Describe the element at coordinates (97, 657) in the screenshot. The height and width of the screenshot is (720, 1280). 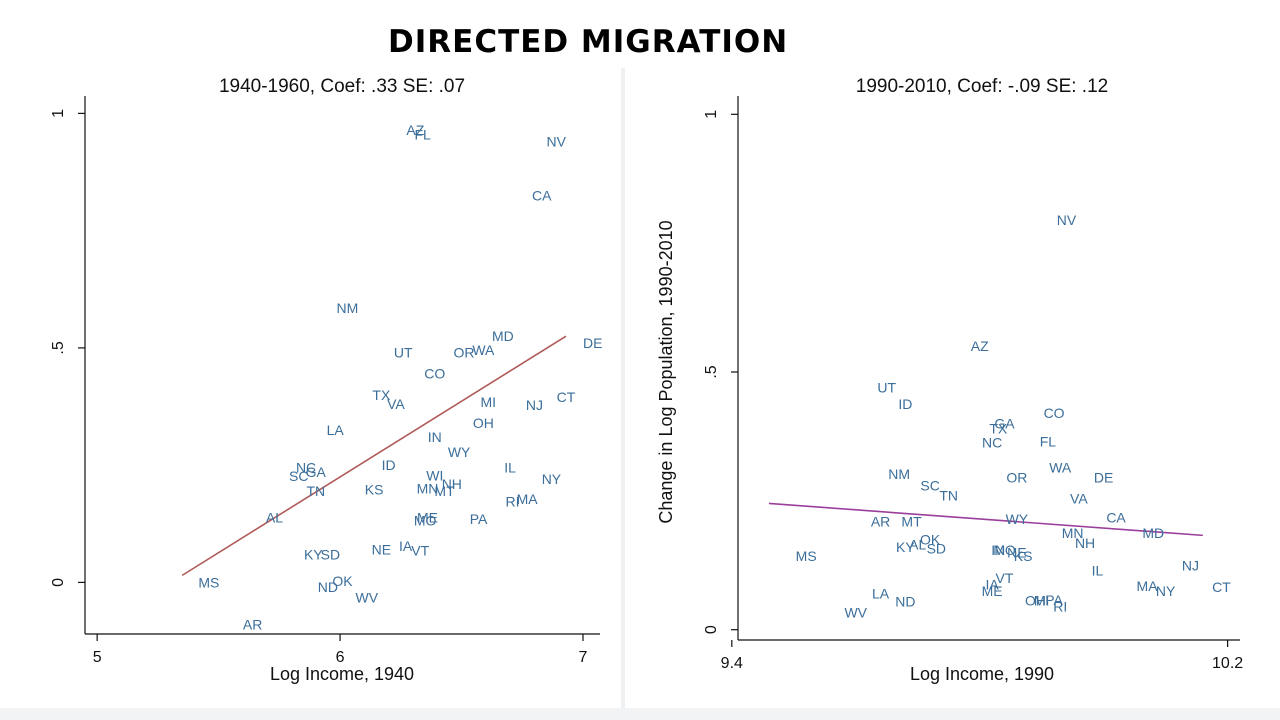
I see `x-tick-label: 5` at that location.